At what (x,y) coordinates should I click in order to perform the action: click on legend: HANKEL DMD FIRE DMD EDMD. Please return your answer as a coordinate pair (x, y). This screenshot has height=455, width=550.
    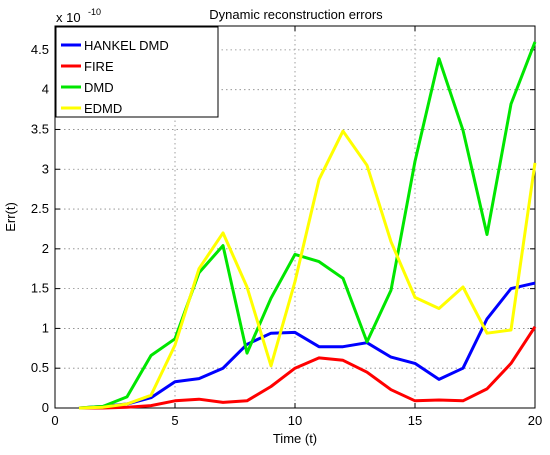
    Looking at the image, I should click on (137, 72).